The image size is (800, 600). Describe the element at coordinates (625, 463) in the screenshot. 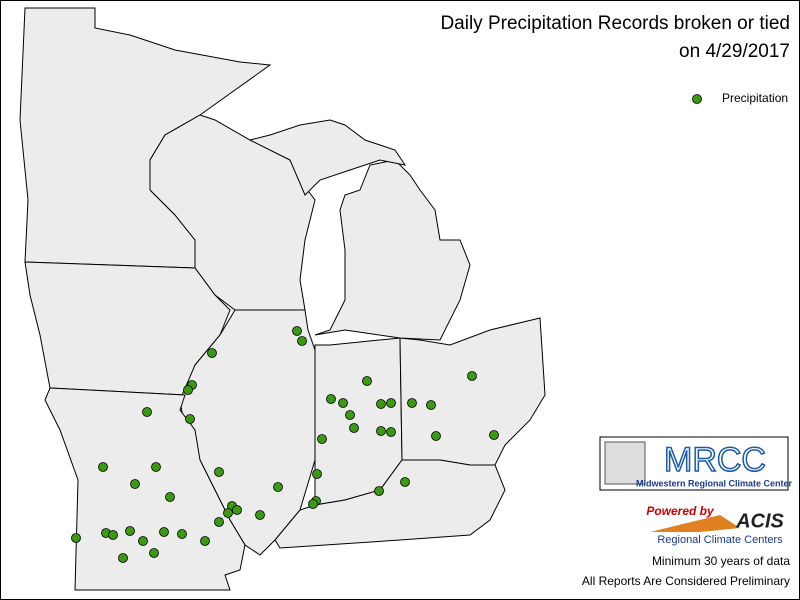

I see `mrcc-map-icon` at that location.